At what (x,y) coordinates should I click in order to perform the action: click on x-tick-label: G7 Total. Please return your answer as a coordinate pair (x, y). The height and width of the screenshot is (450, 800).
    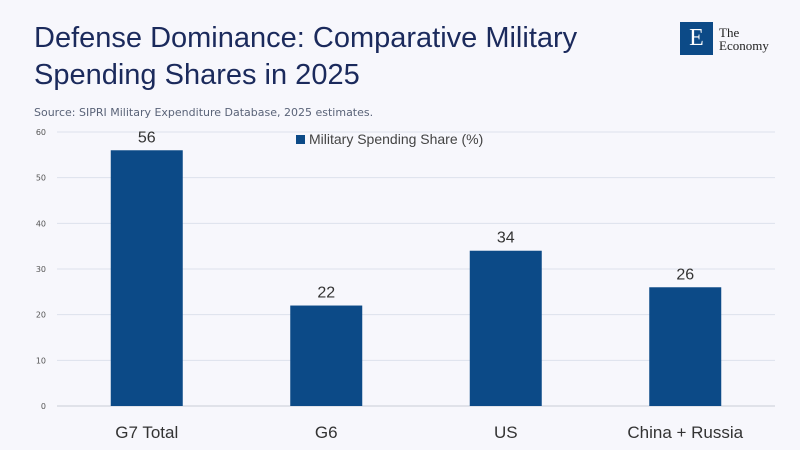
    Looking at the image, I should click on (146, 432).